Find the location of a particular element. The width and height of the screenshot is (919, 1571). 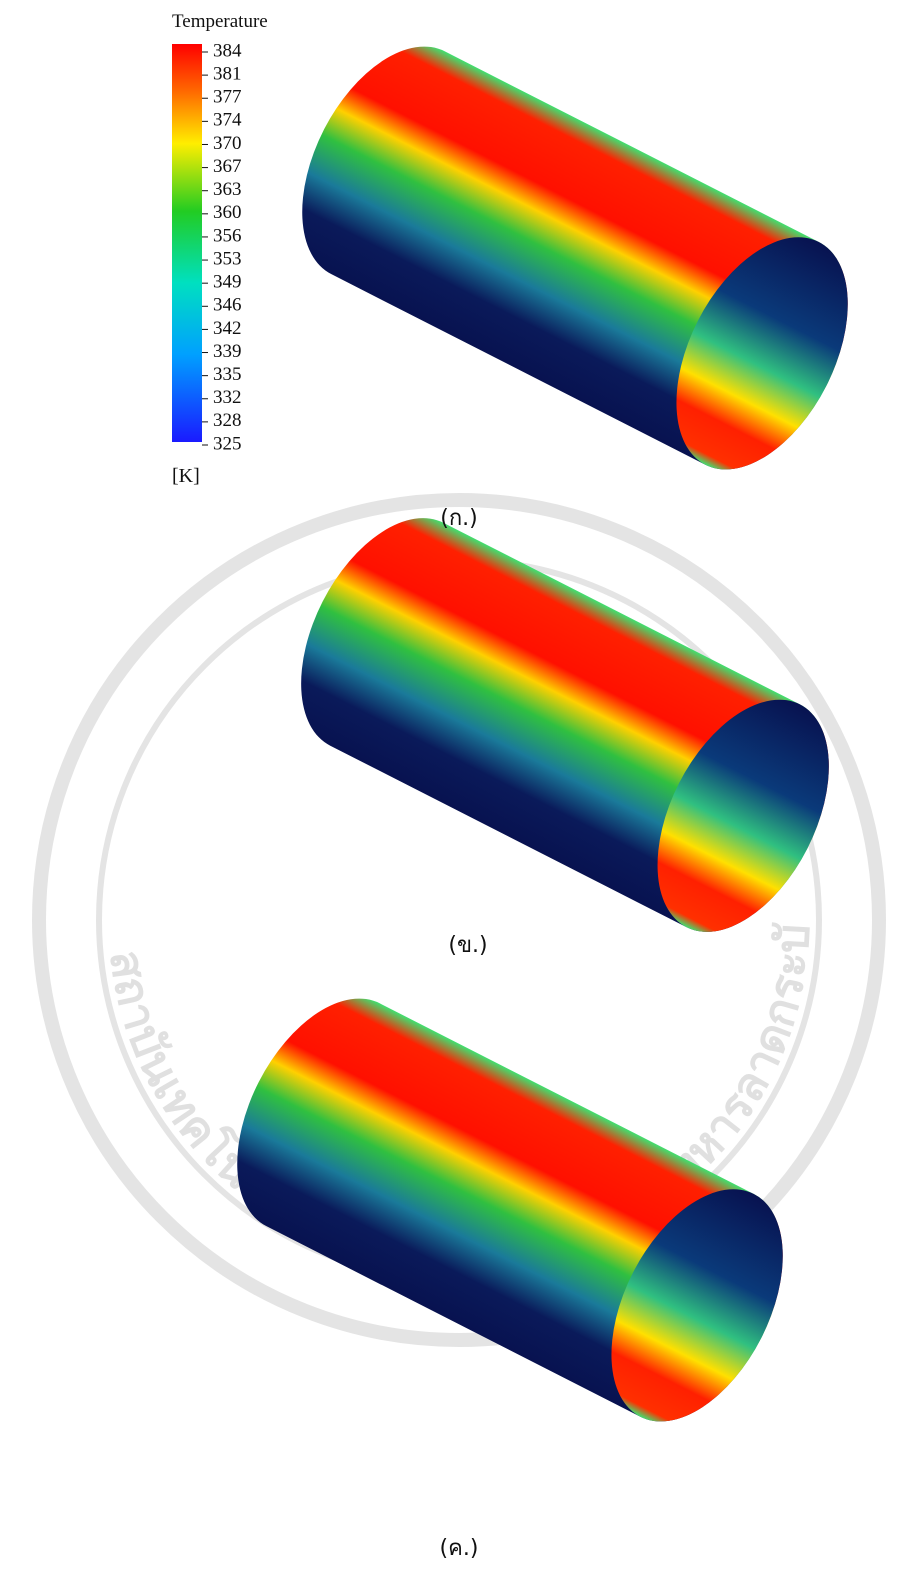

tick-label: 360 is located at coordinates (227, 212).